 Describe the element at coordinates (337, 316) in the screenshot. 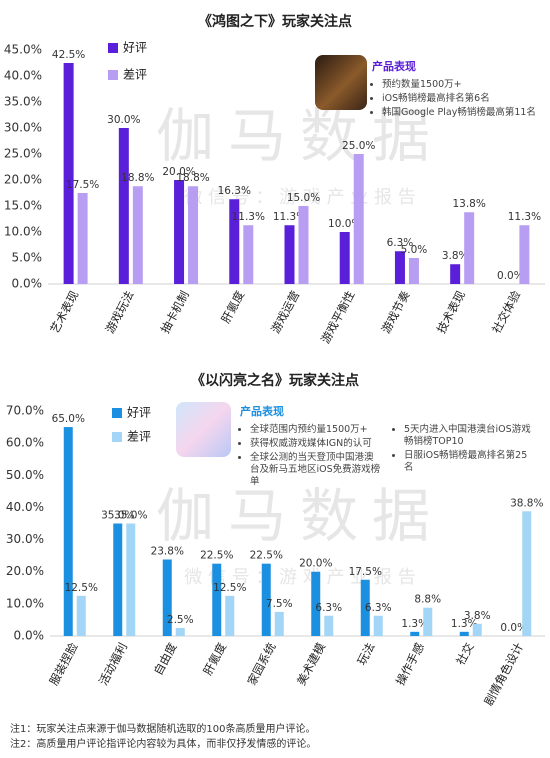

I see `x-tick-label: 游戏平衡性` at that location.